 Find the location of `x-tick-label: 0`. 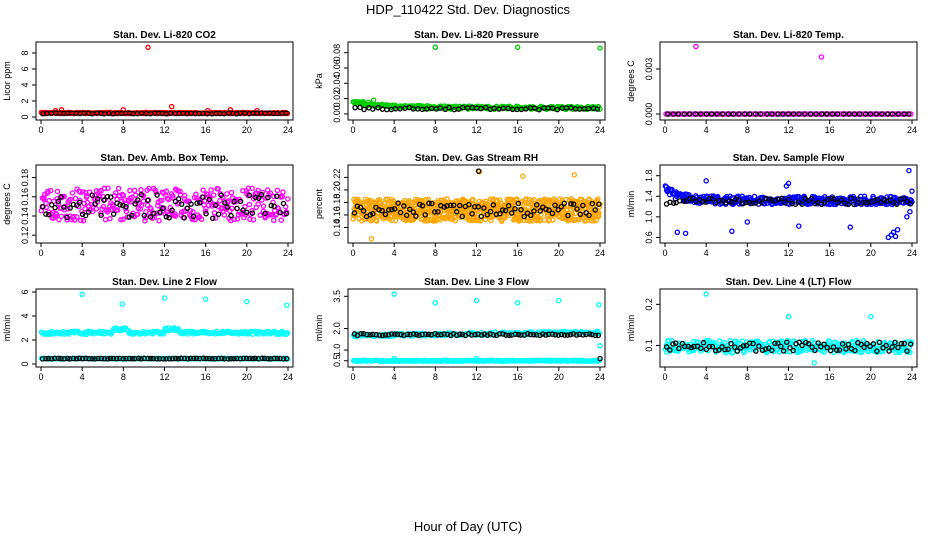

x-tick-label: 0 is located at coordinates (664, 130).